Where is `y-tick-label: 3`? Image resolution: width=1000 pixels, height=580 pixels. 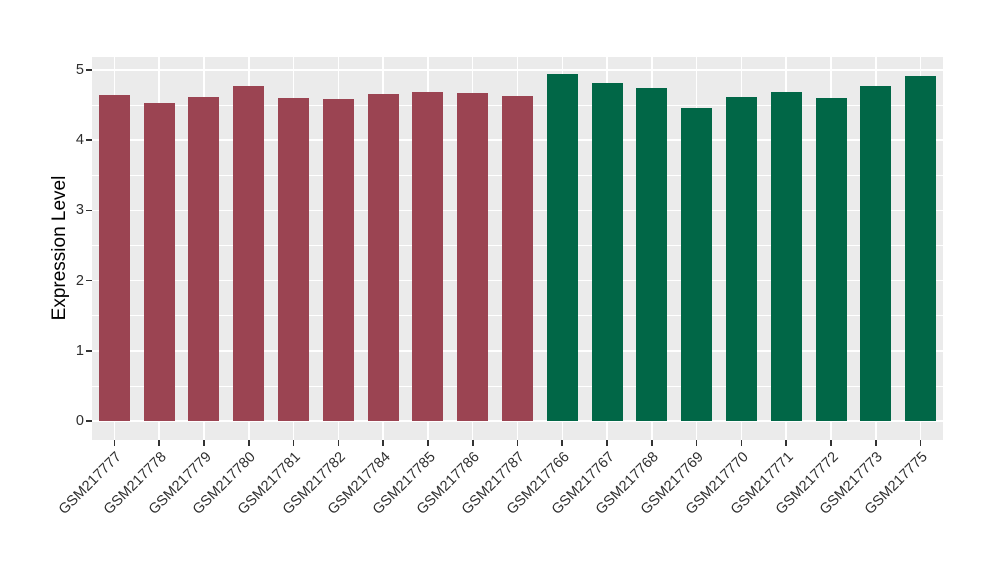 y-tick-label: 3 is located at coordinates (79, 210).